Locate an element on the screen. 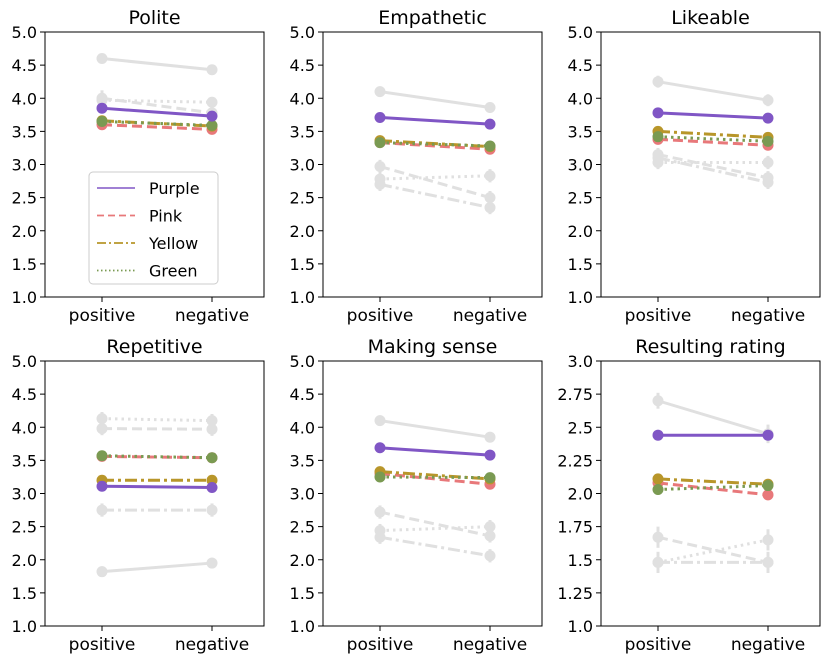  y-tick-label: 3.5 is located at coordinates (580, 131).